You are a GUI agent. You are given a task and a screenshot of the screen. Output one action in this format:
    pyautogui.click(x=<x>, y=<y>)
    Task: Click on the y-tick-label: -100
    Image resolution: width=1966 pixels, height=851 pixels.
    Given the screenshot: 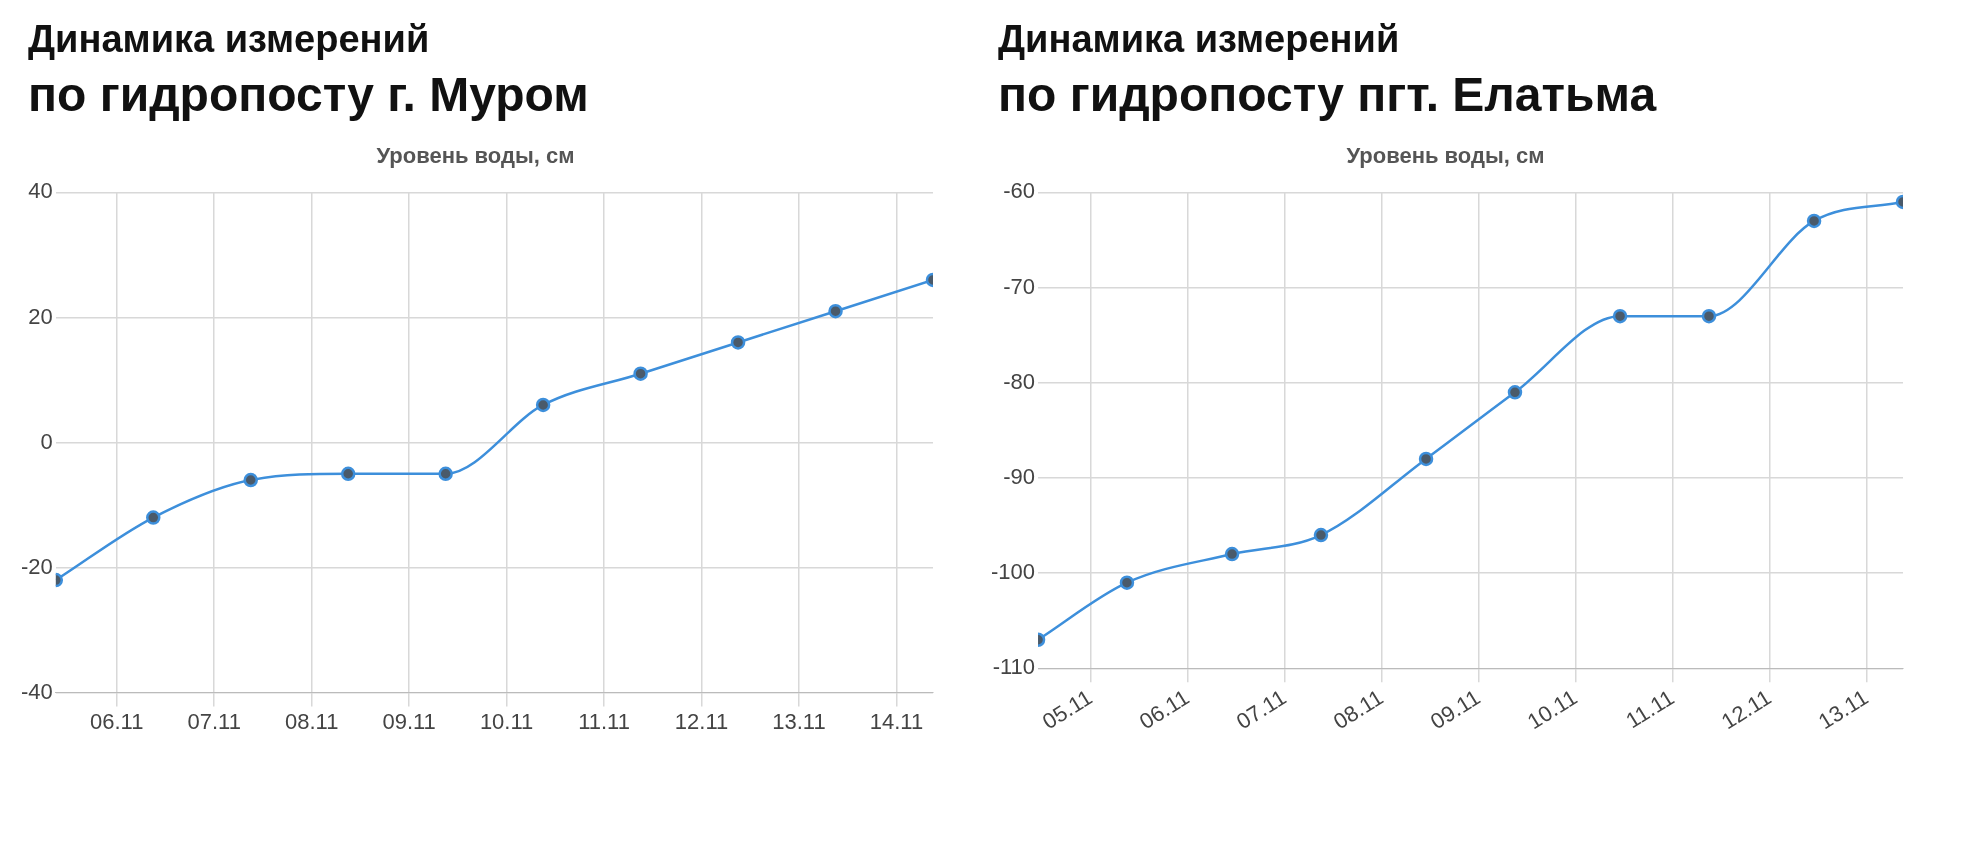 What is the action you would take?
    pyautogui.click(x=1013, y=572)
    